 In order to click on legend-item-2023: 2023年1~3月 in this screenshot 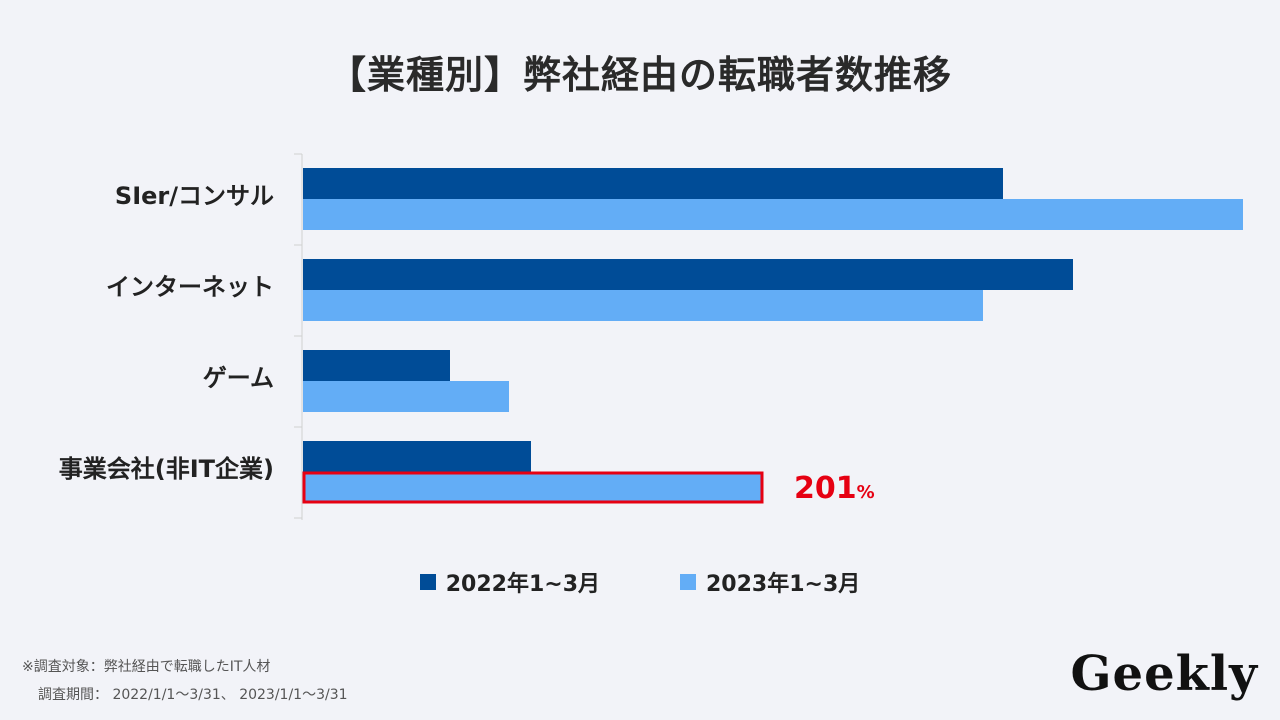, I will do `click(770, 582)`.